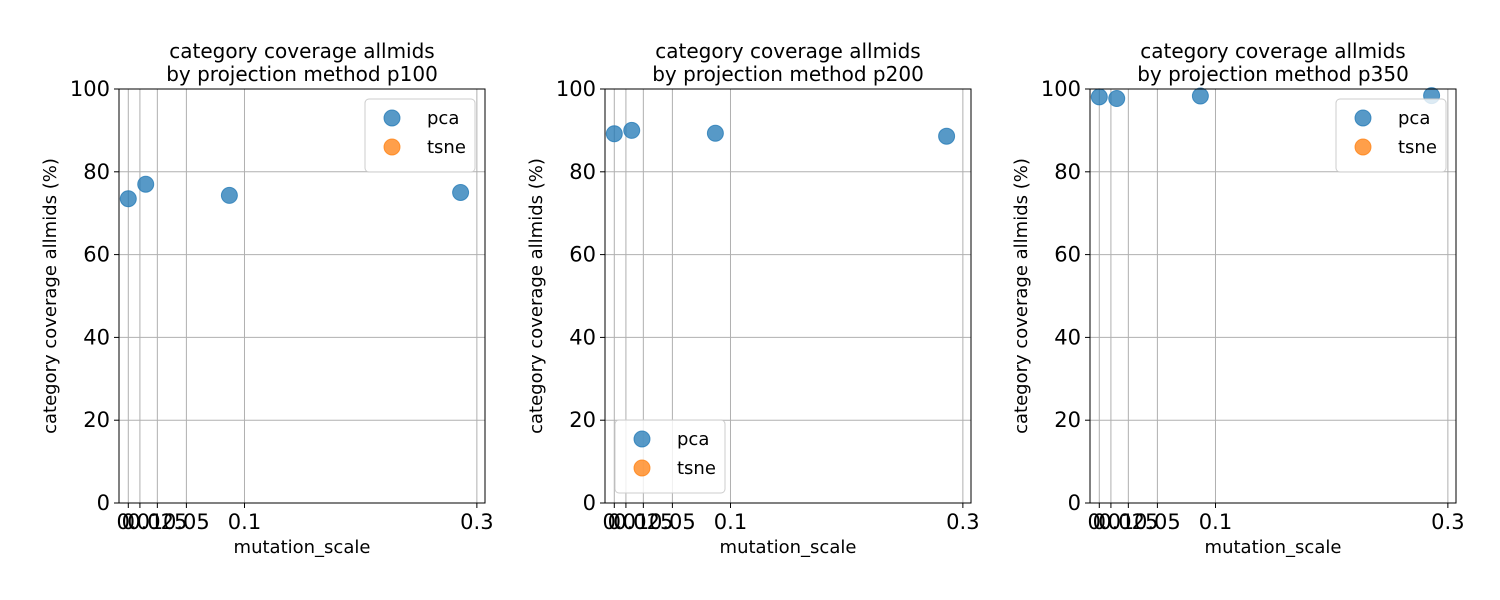  Describe the element at coordinates (788, 74) in the screenshot. I see `chart-title-line-2: by projection method p200` at that location.